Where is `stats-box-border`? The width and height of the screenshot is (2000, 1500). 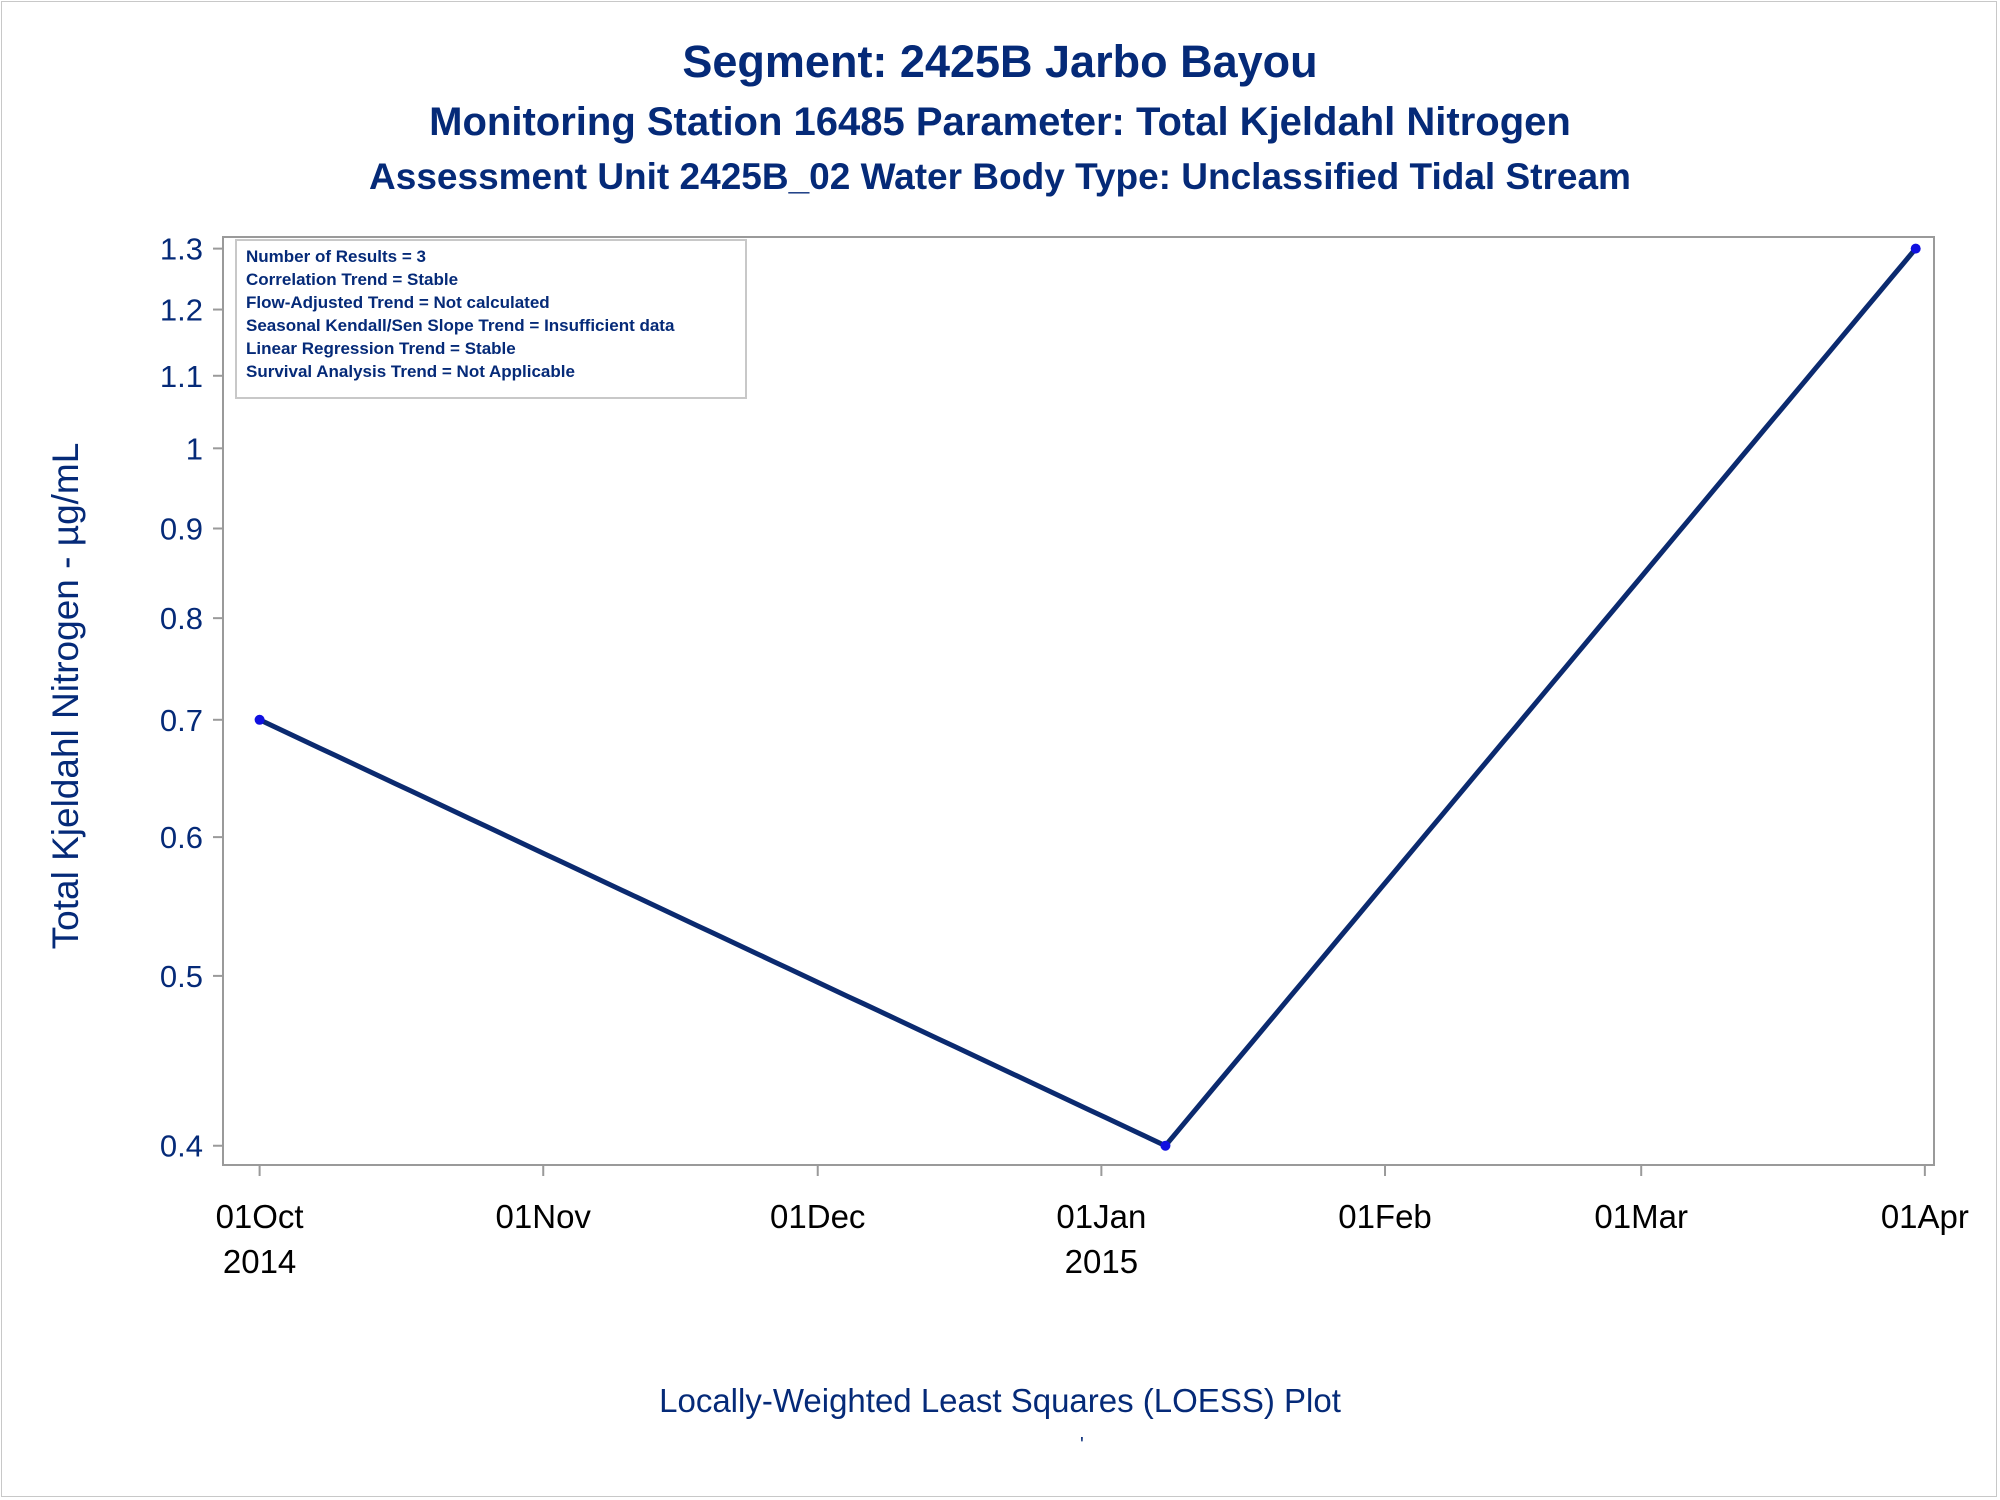 stats-box-border is located at coordinates (491, 319).